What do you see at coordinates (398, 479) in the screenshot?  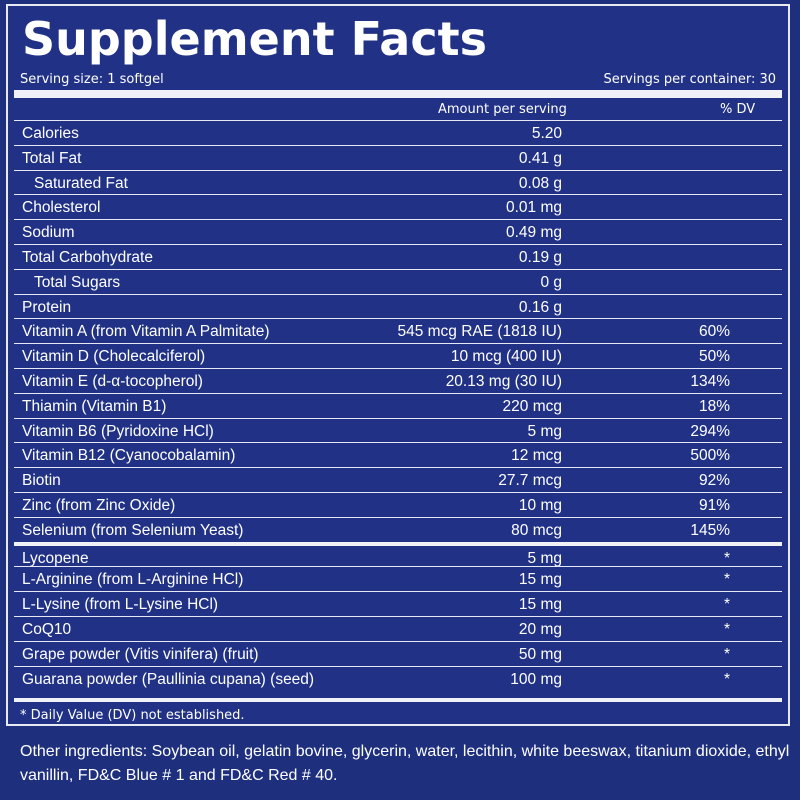 I see `nutrient-row: Biotin 27.7 mcg 92%` at bounding box center [398, 479].